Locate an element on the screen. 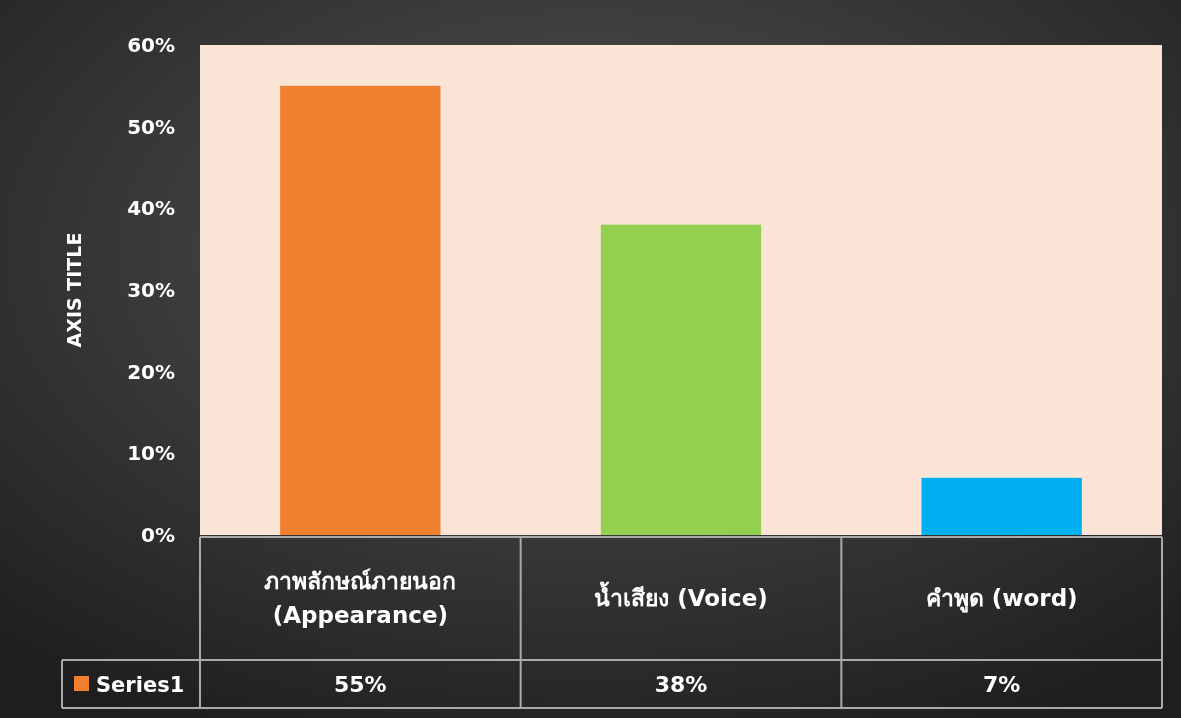  y-tick-label: 20% is located at coordinates (151, 371).